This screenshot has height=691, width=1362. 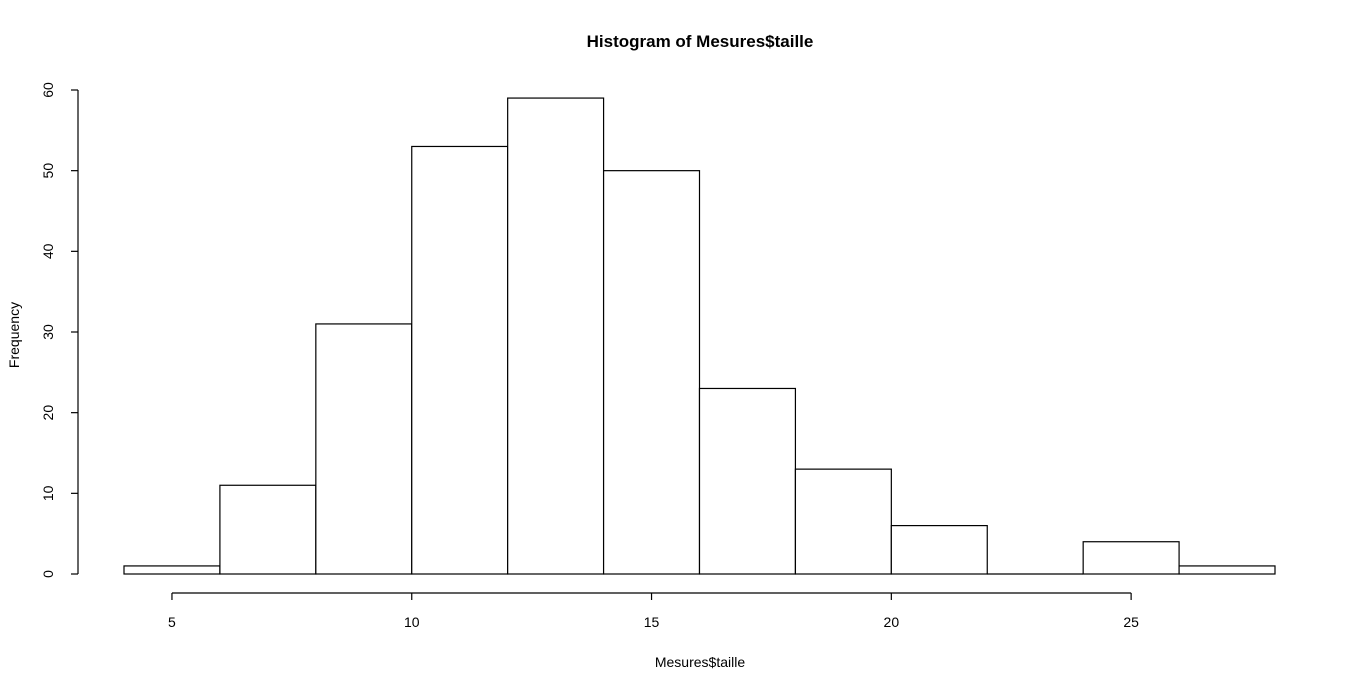 I want to click on x-tick-label: 5, so click(x=172, y=622).